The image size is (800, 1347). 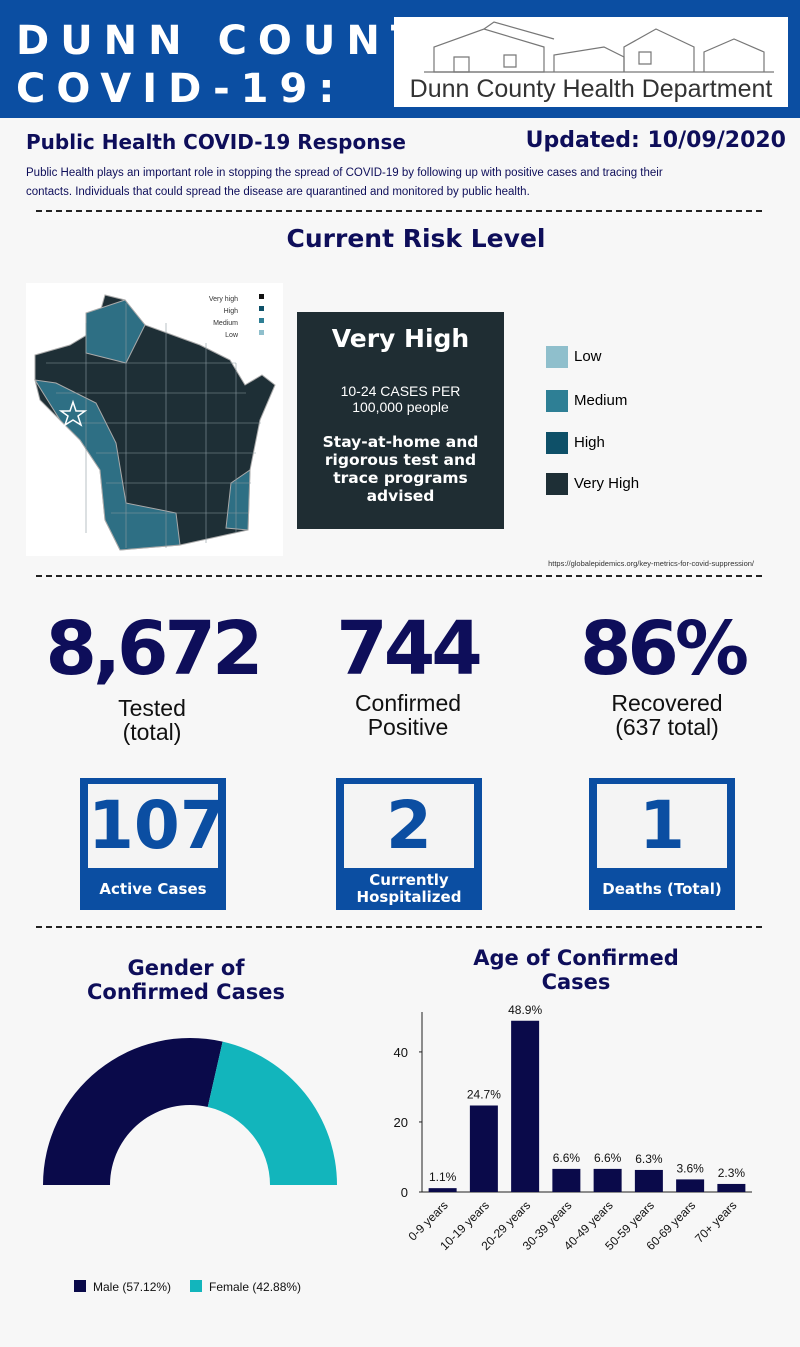 I want to click on x-tick-label: 70+ years, so click(x=715, y=1221).